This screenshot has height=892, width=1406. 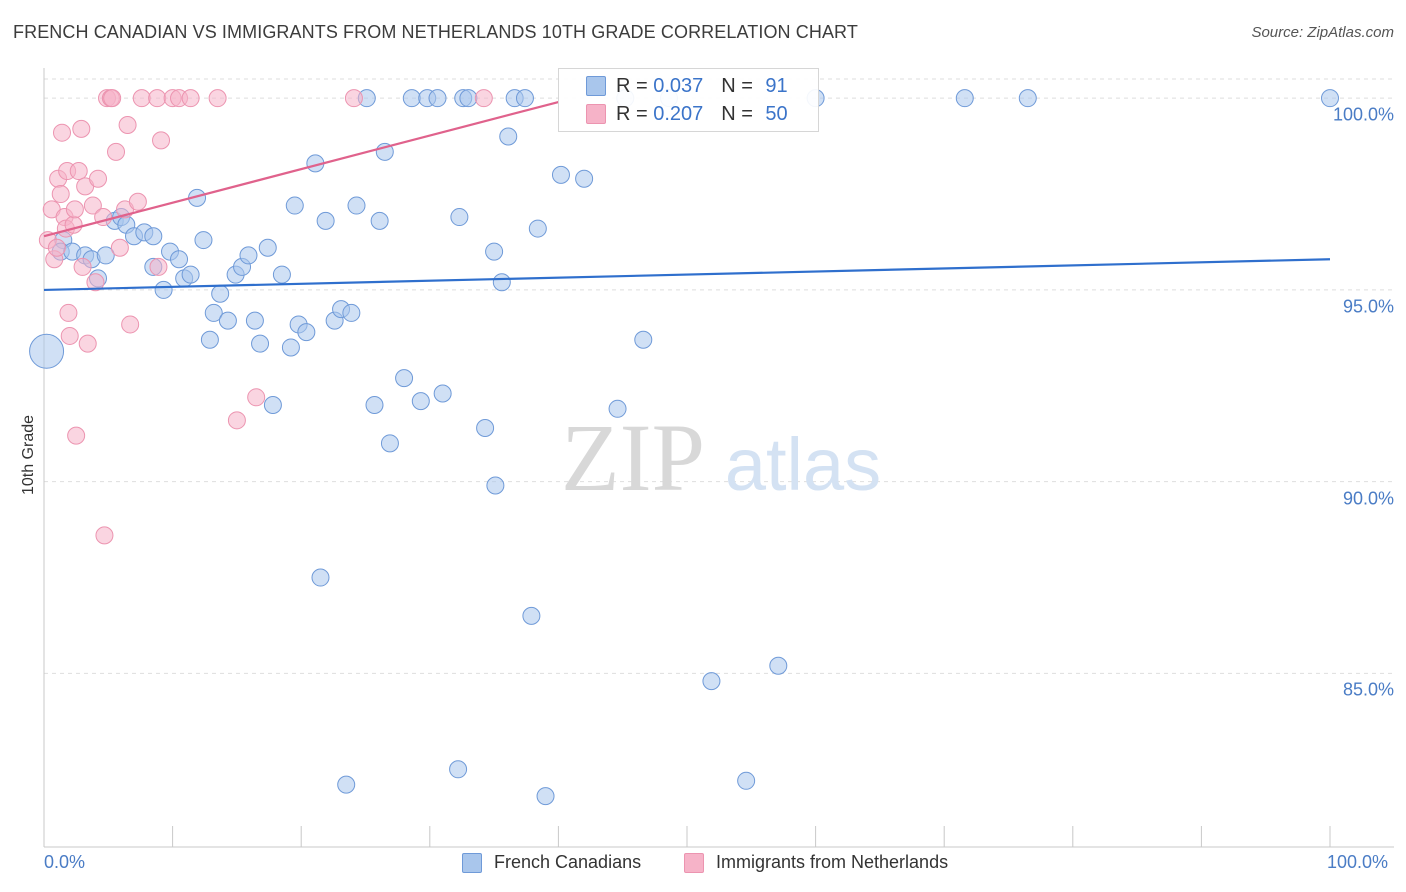 I want to click on legend-n-label: N =, so click(x=737, y=85).